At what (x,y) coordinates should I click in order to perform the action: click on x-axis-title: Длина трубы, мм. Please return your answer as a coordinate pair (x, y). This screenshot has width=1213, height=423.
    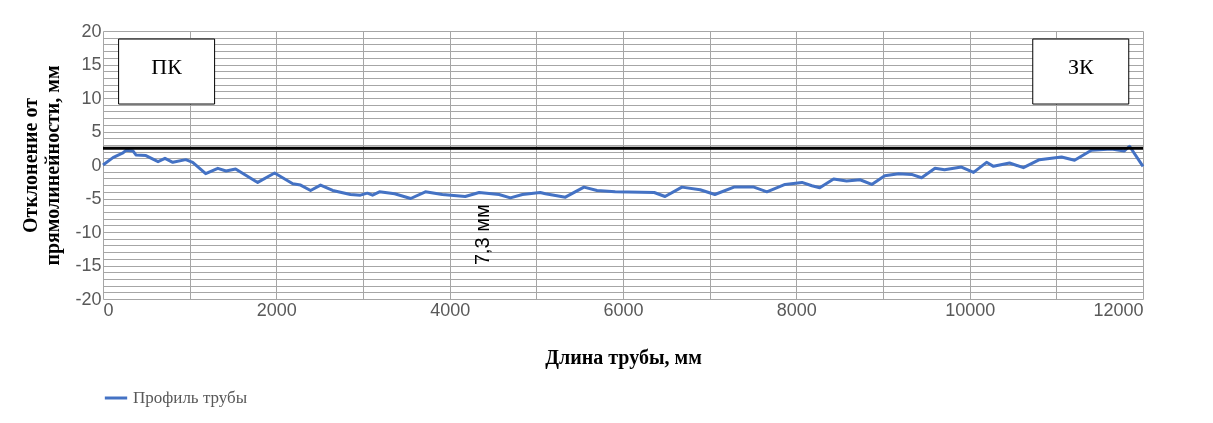
    Looking at the image, I should click on (623, 357).